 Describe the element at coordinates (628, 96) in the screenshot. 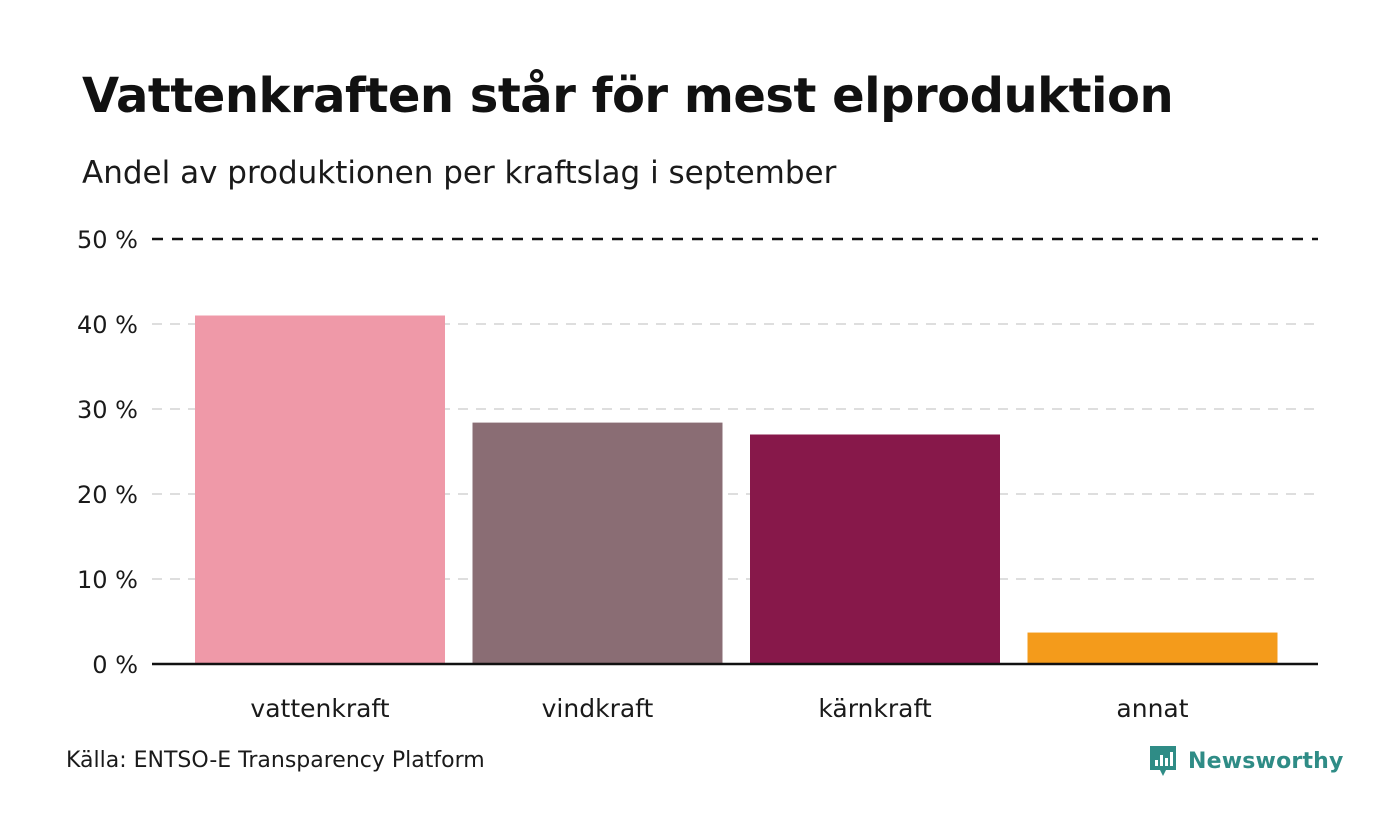

I see `chart-title: Vattenkraften står för mest elproduktion` at that location.